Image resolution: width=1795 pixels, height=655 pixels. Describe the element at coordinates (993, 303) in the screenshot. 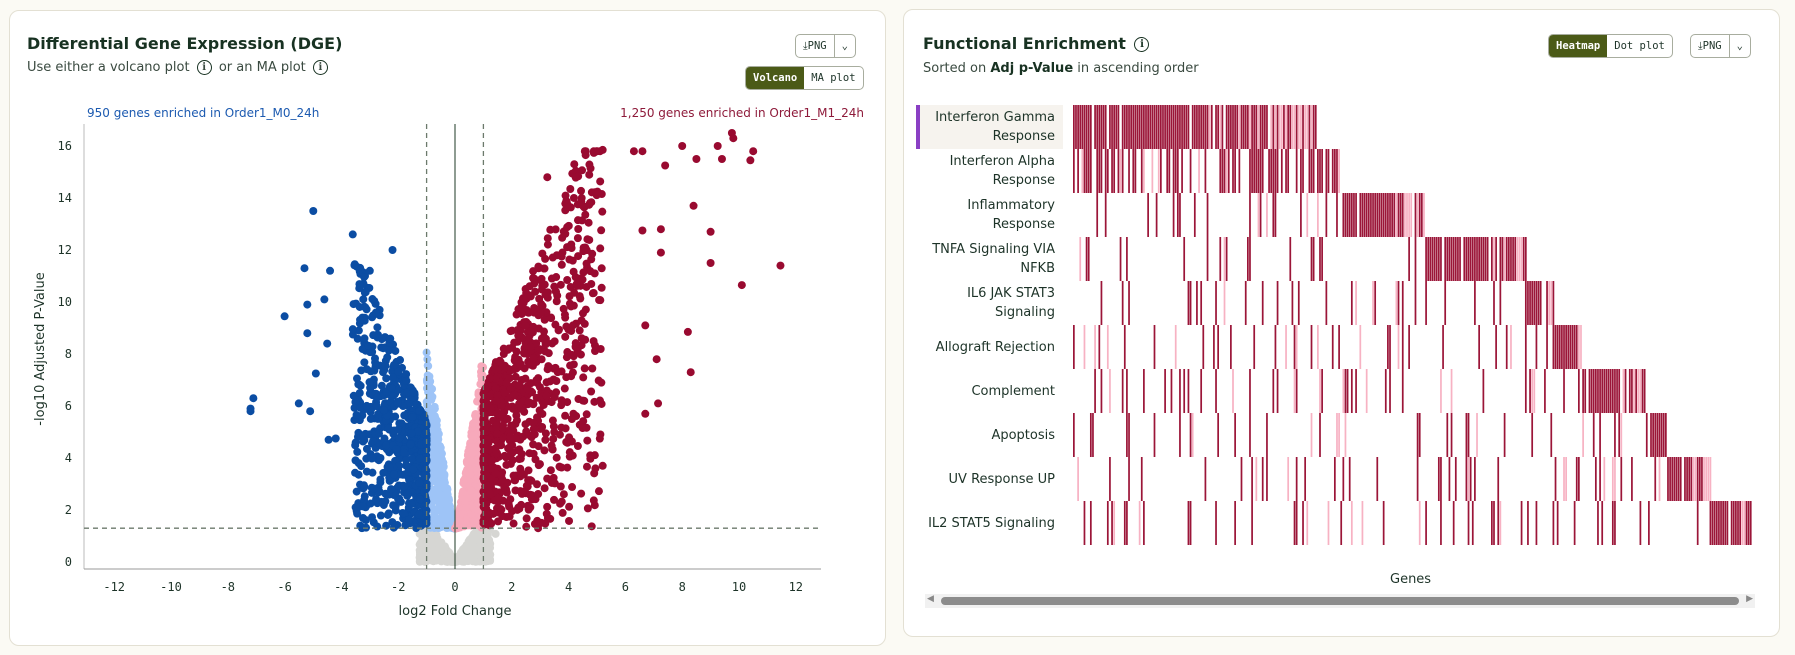

I see `heatmap-row-label: IL6 JAK STAT3 Signaling` at that location.